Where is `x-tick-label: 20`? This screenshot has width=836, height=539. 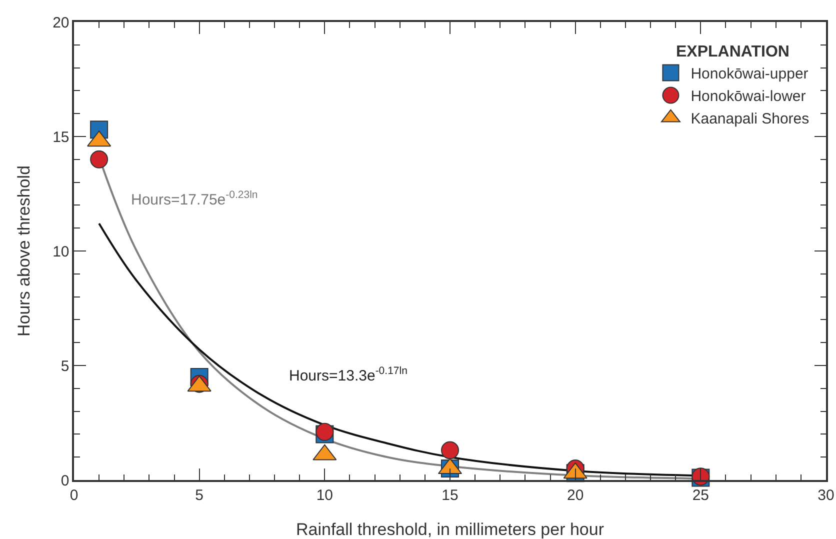 x-tick-label: 20 is located at coordinates (575, 495).